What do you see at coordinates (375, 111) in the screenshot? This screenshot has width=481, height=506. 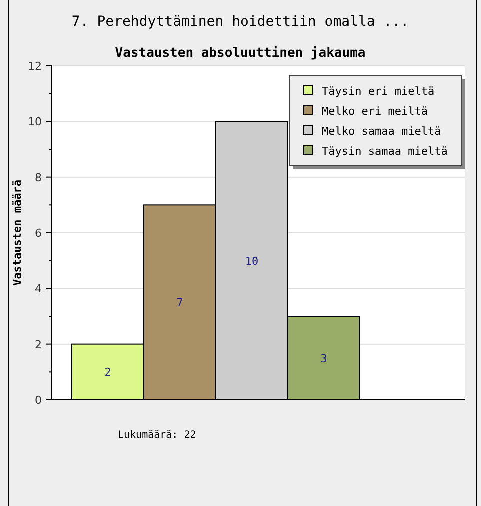 I see `legend-label: Melko eri meiltä` at bounding box center [375, 111].